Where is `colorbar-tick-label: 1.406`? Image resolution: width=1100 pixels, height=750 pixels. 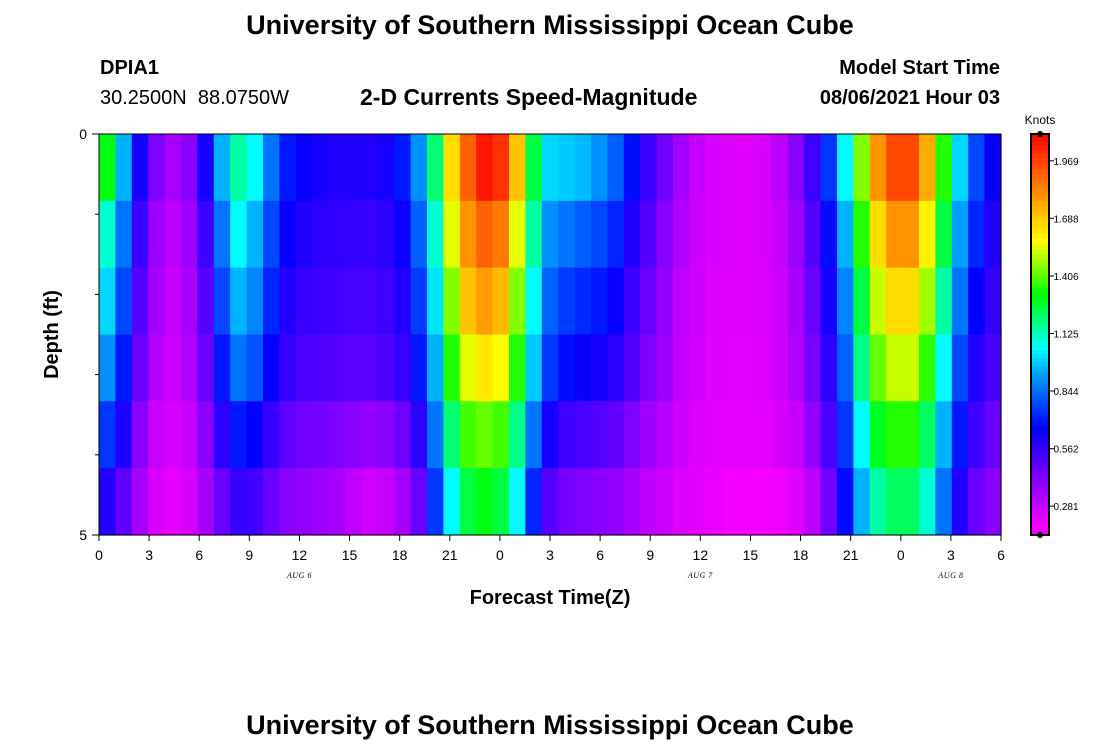
colorbar-tick-label: 1.406 is located at coordinates (1065, 277).